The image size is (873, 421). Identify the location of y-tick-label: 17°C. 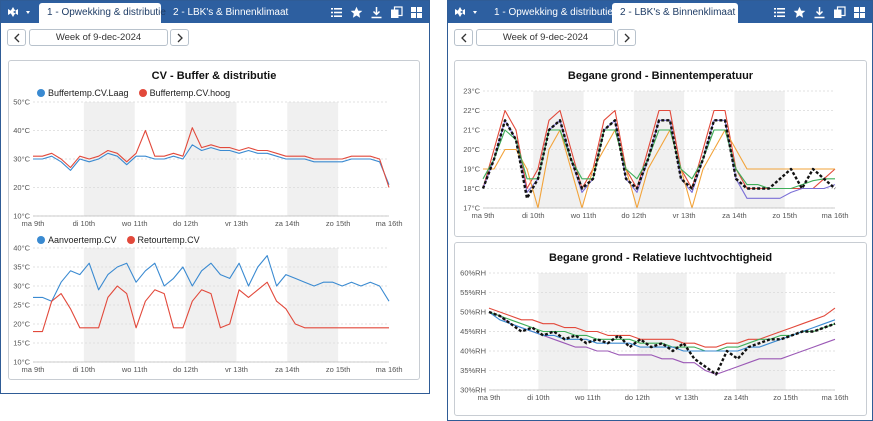
(471, 208).